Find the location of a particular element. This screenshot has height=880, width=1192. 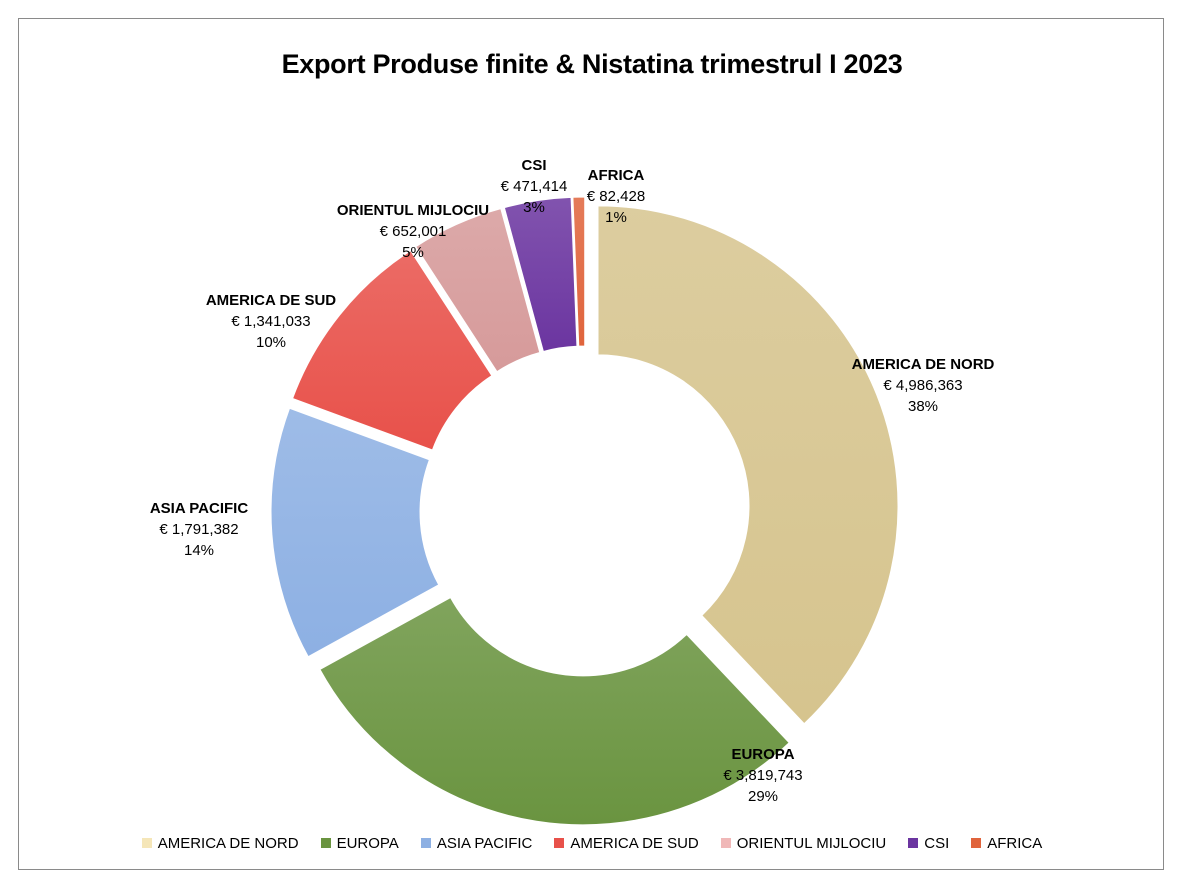

data-label-orientul-mijlociu: ORIENTUL MIJLOCIU € 652,001 5% is located at coordinates (413, 231).